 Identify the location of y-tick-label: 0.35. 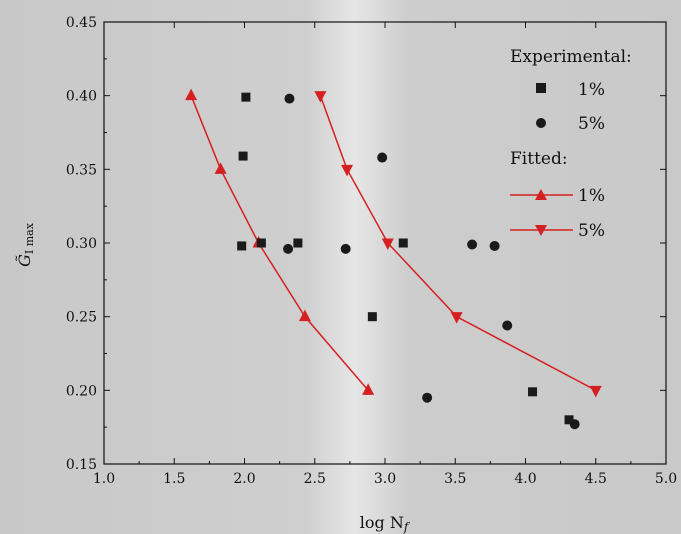
(81, 170).